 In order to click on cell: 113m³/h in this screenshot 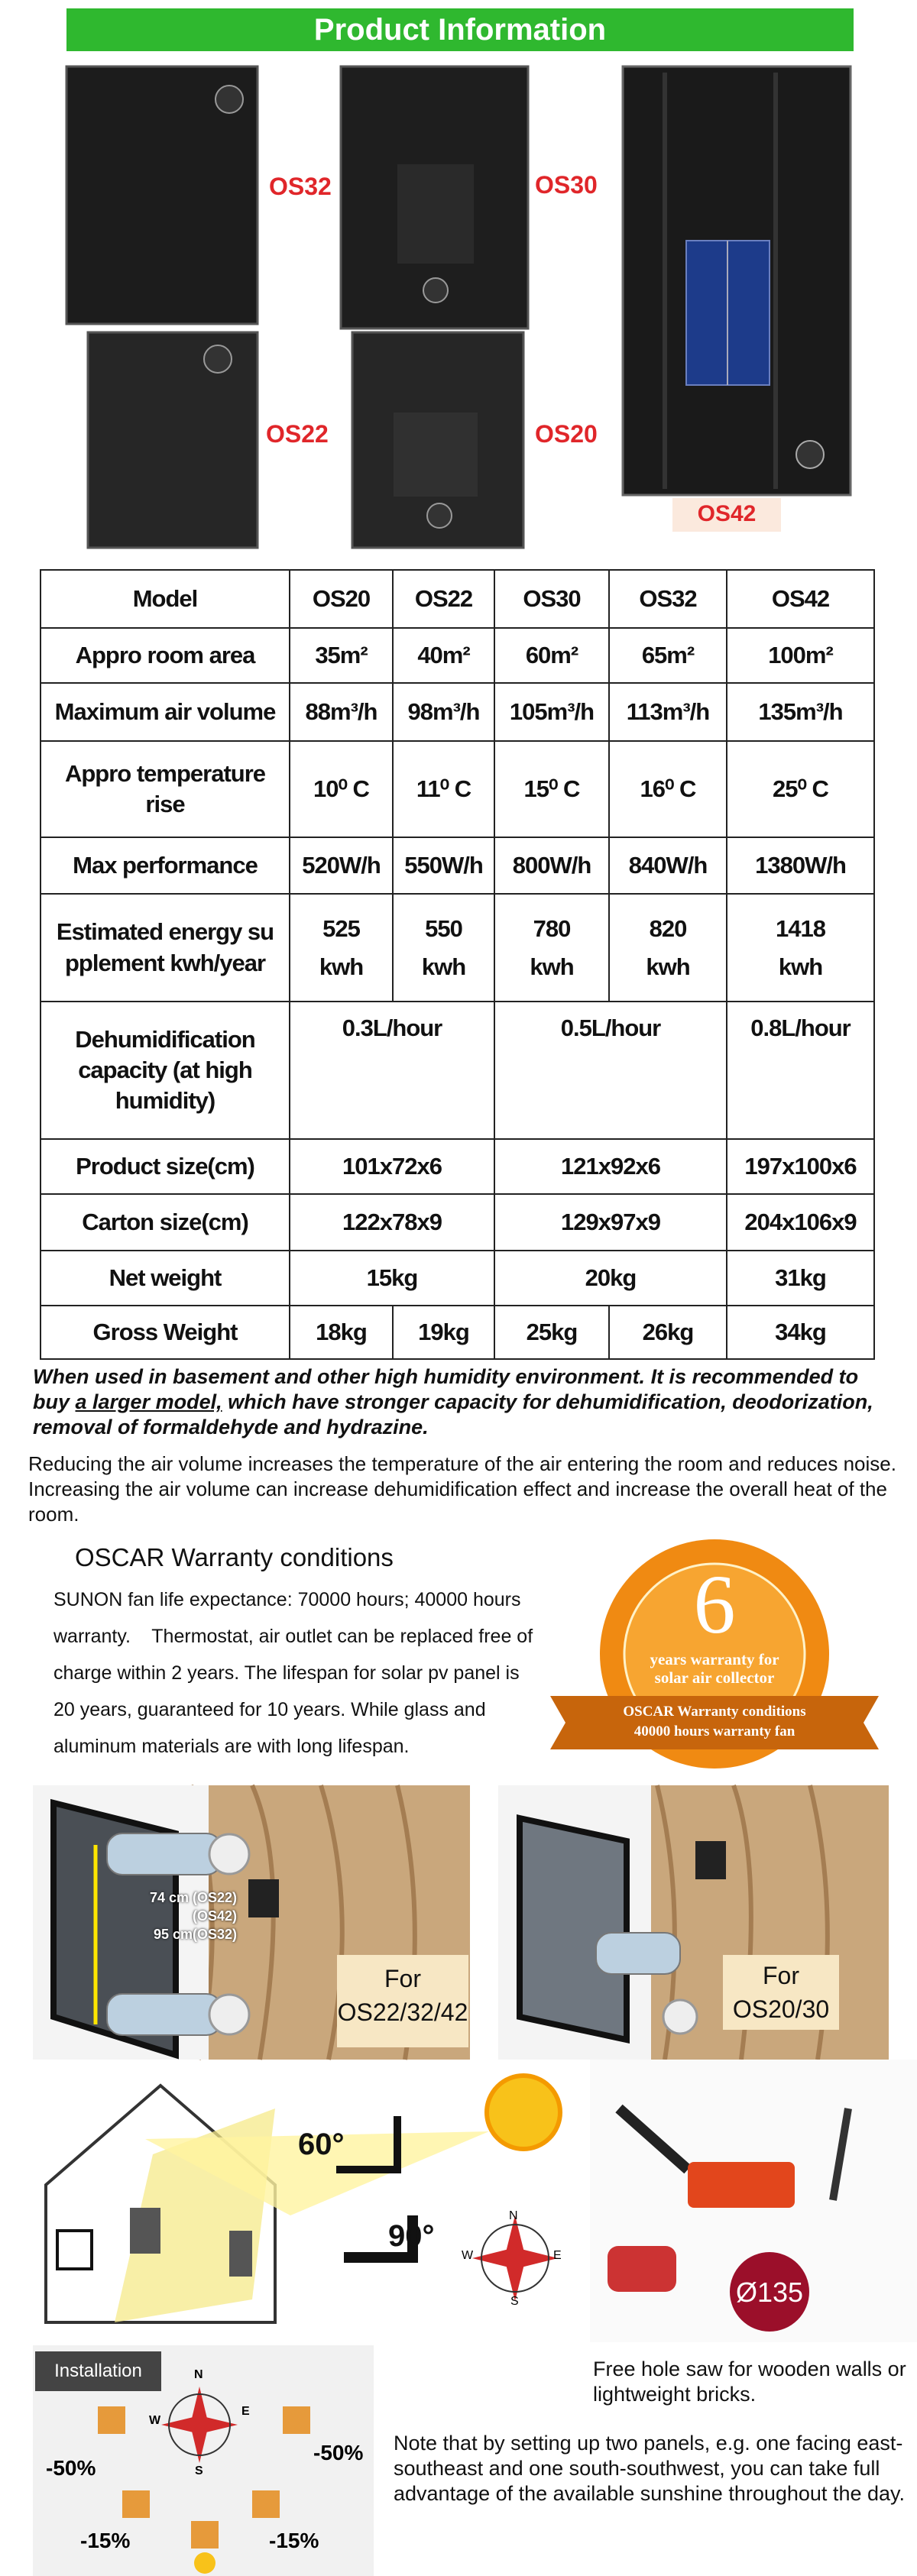, I will do `click(667, 712)`.